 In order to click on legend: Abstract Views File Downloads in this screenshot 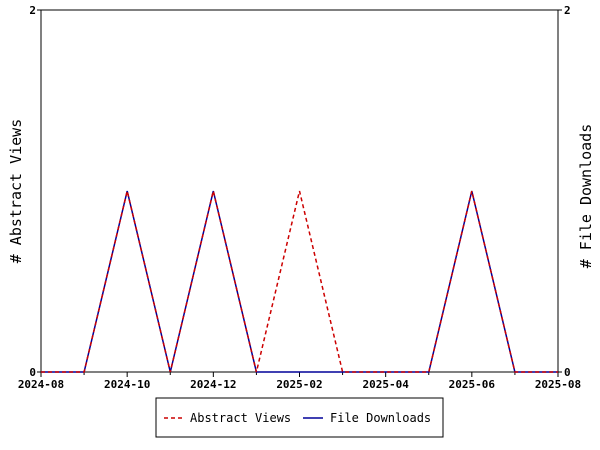, I will do `click(299, 417)`.